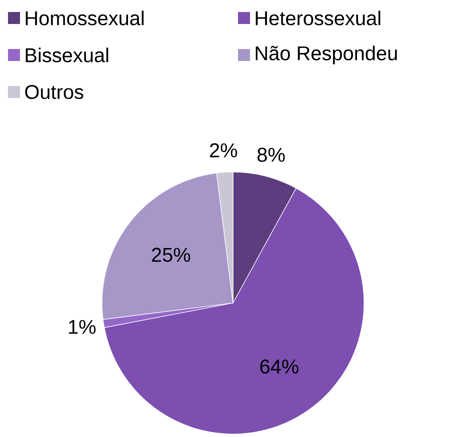  What do you see at coordinates (171, 255) in the screenshot?
I see `data-label: 25%` at bounding box center [171, 255].